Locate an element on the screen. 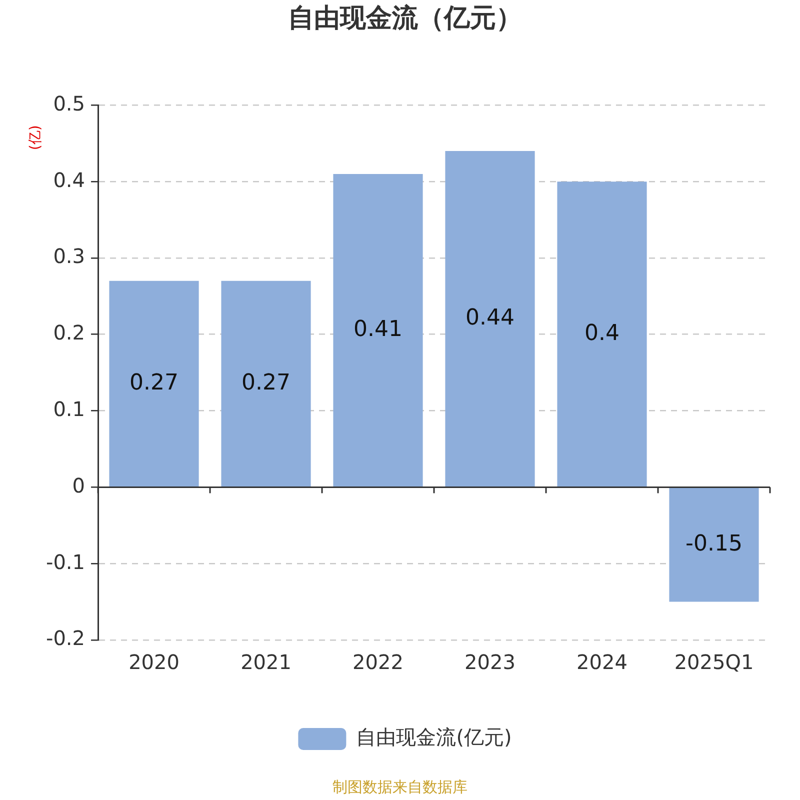 The width and height of the screenshot is (800, 800). legend-label: 自由现金流(亿元) is located at coordinates (434, 737).